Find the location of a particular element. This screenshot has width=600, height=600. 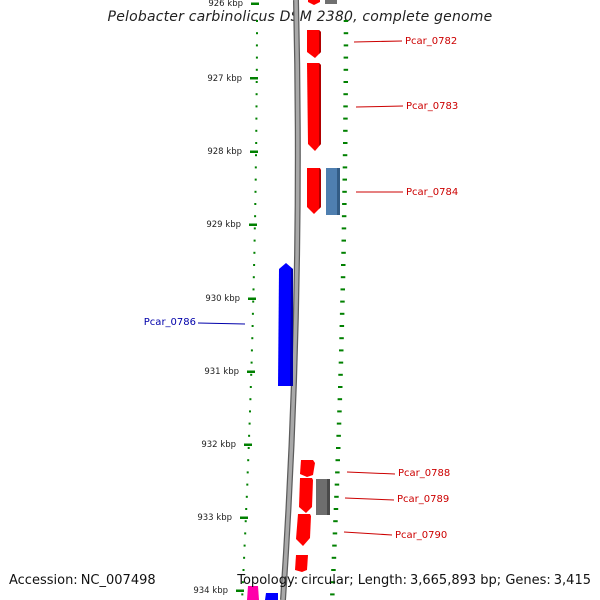

accession-value: NC_007498 is located at coordinates (118, 580).